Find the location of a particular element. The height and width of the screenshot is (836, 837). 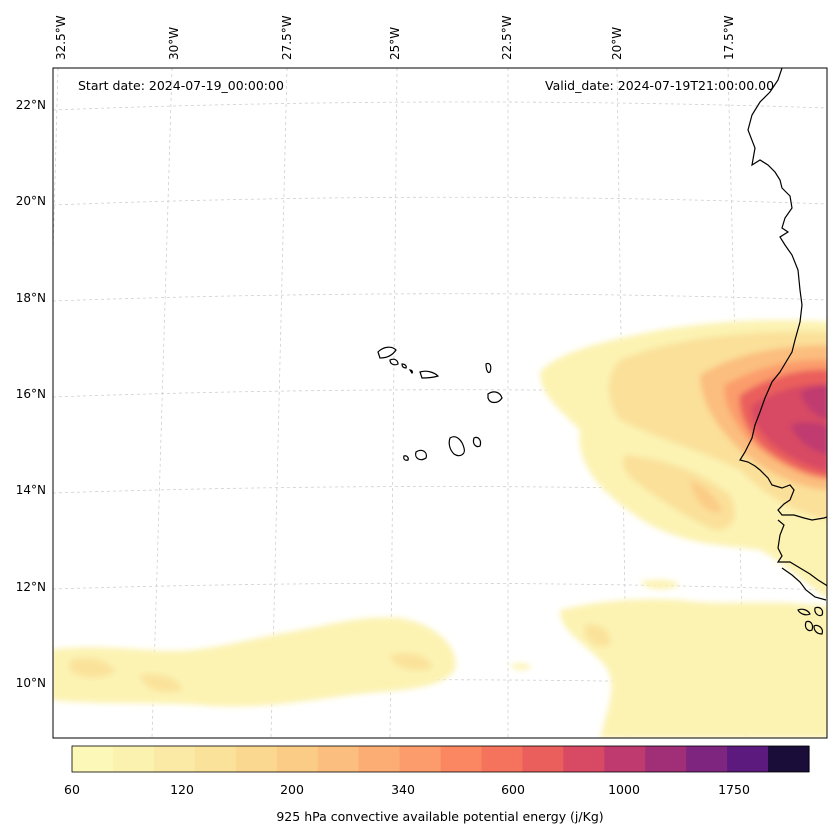

cape-verde-santiago is located at coordinates (456, 446).